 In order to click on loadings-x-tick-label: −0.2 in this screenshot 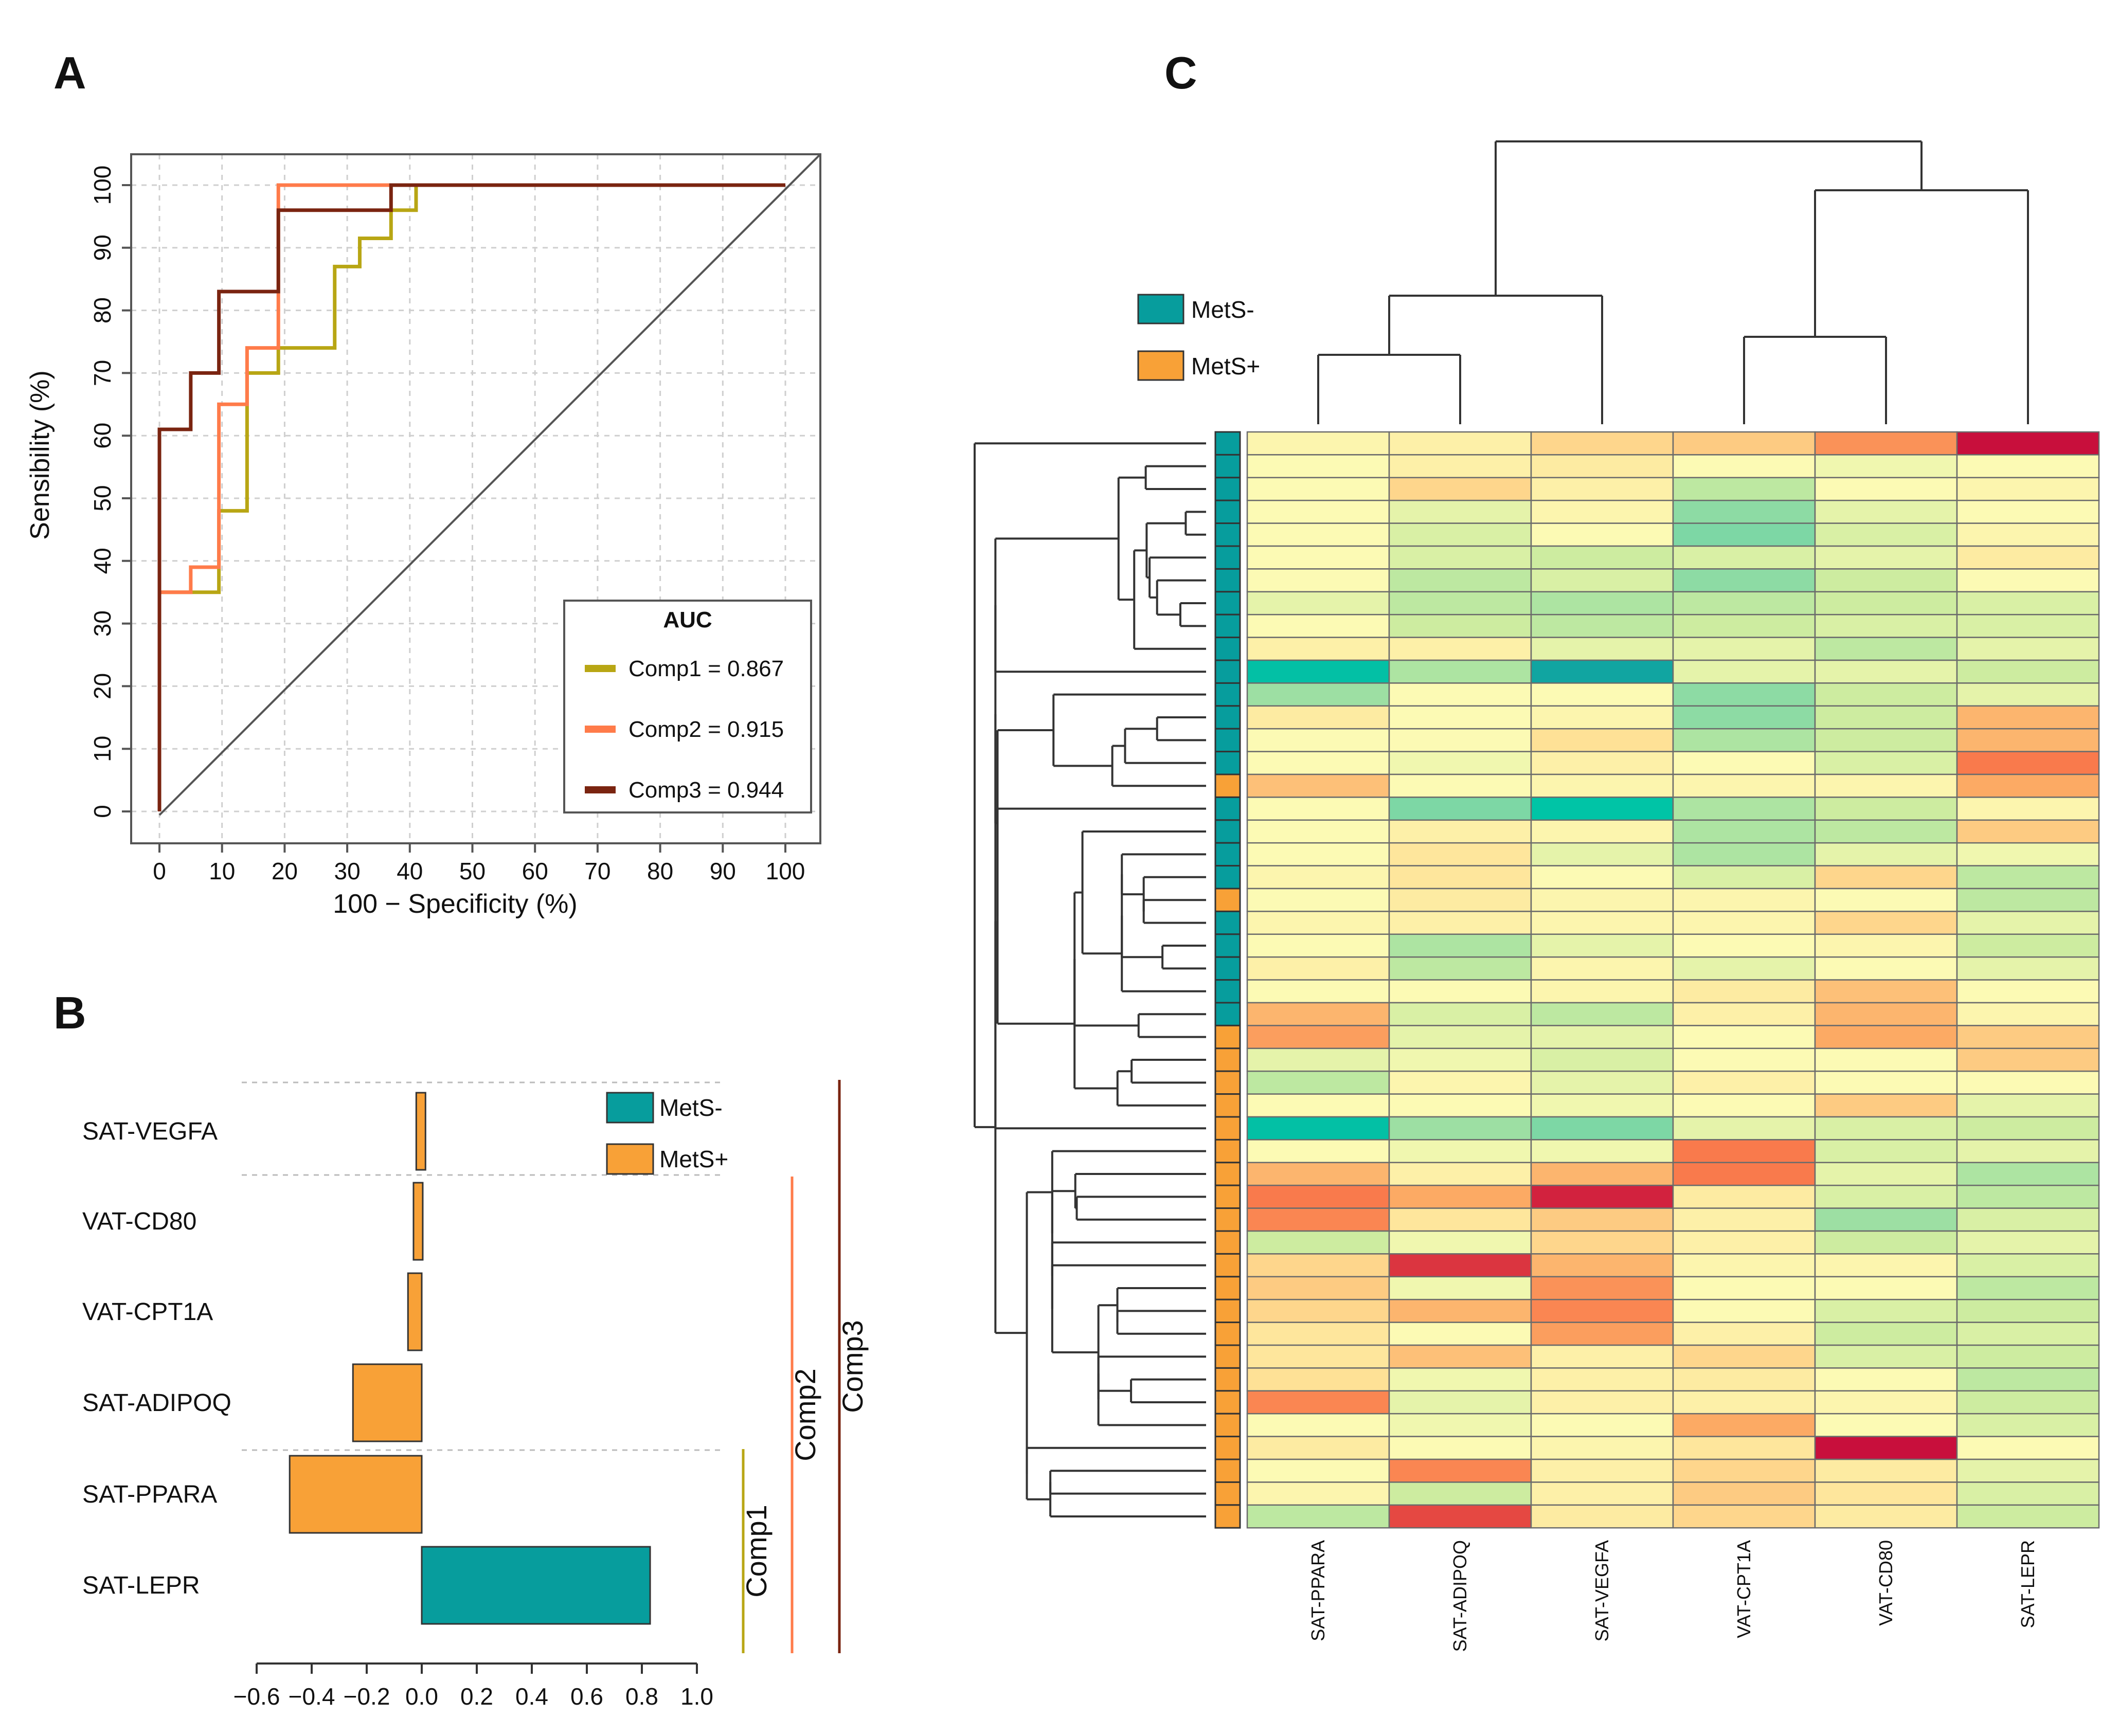, I will do `click(367, 1697)`.